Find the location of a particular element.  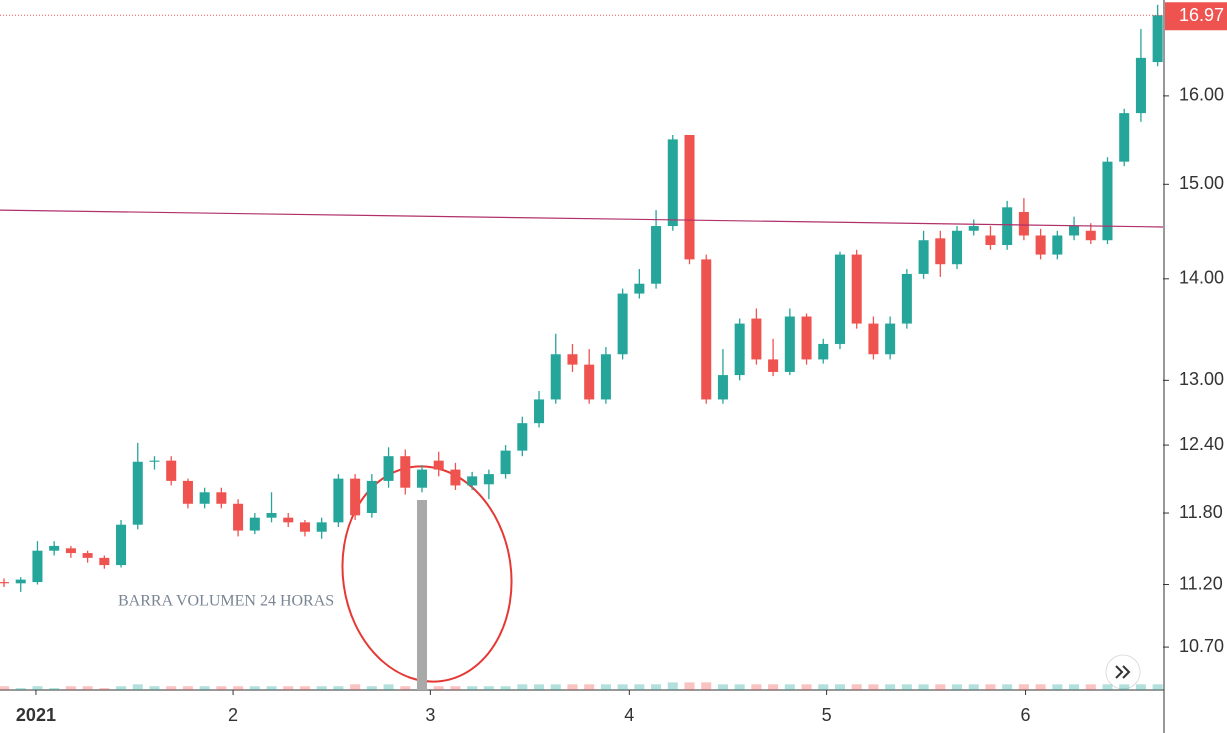

x-tick-label: 5 is located at coordinates (827, 715).